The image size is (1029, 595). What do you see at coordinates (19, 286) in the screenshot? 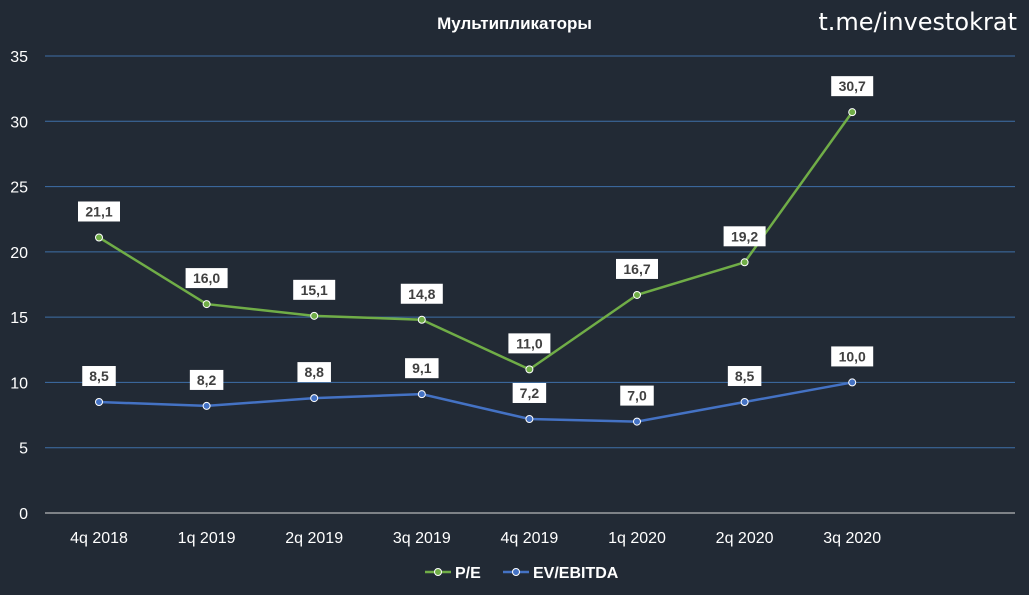
I see `y-axis: 0 5 10 15 20 25 30 35` at bounding box center [19, 286].